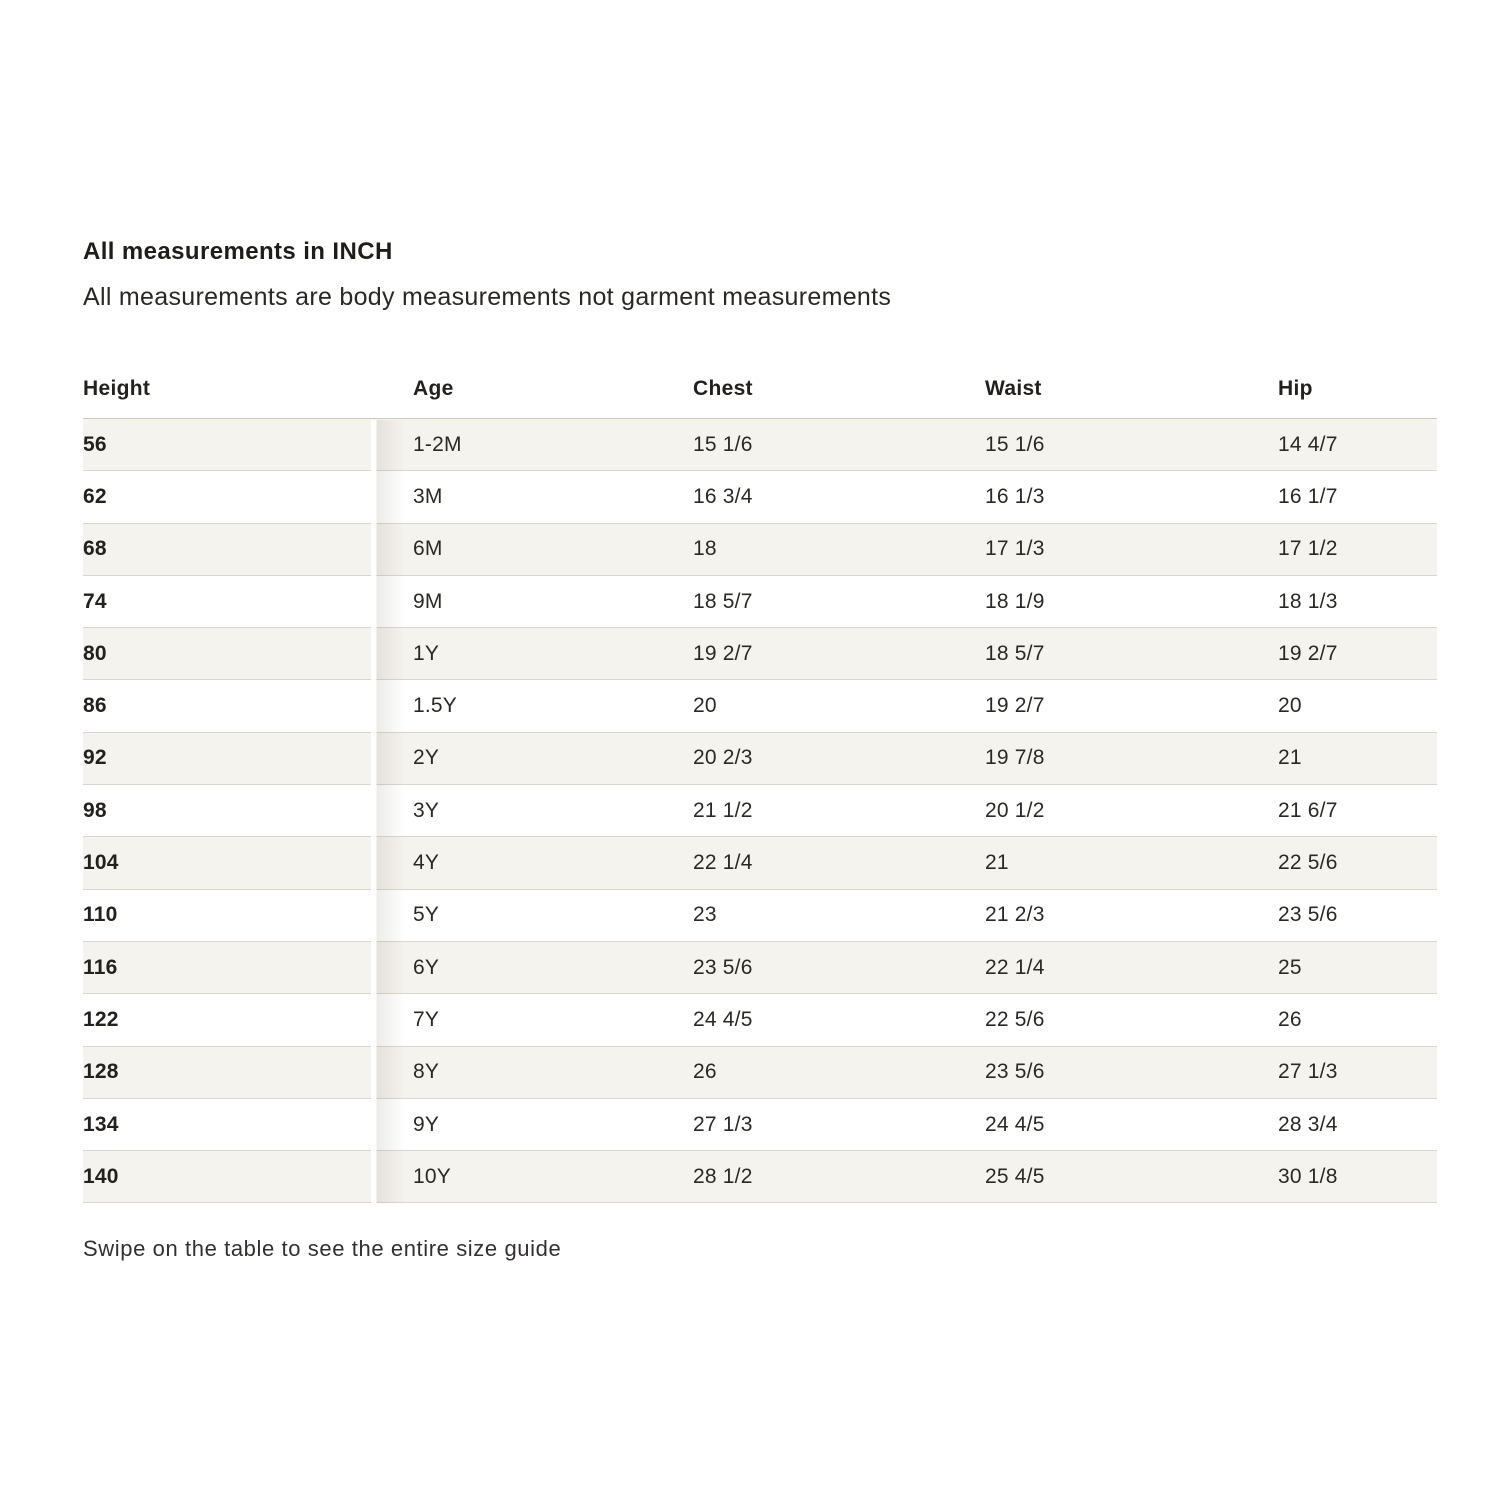 The height and width of the screenshot is (1500, 1500). Describe the element at coordinates (760, 706) in the screenshot. I see `table-row: 86 1.5Y 20 19 2/7 20` at that location.